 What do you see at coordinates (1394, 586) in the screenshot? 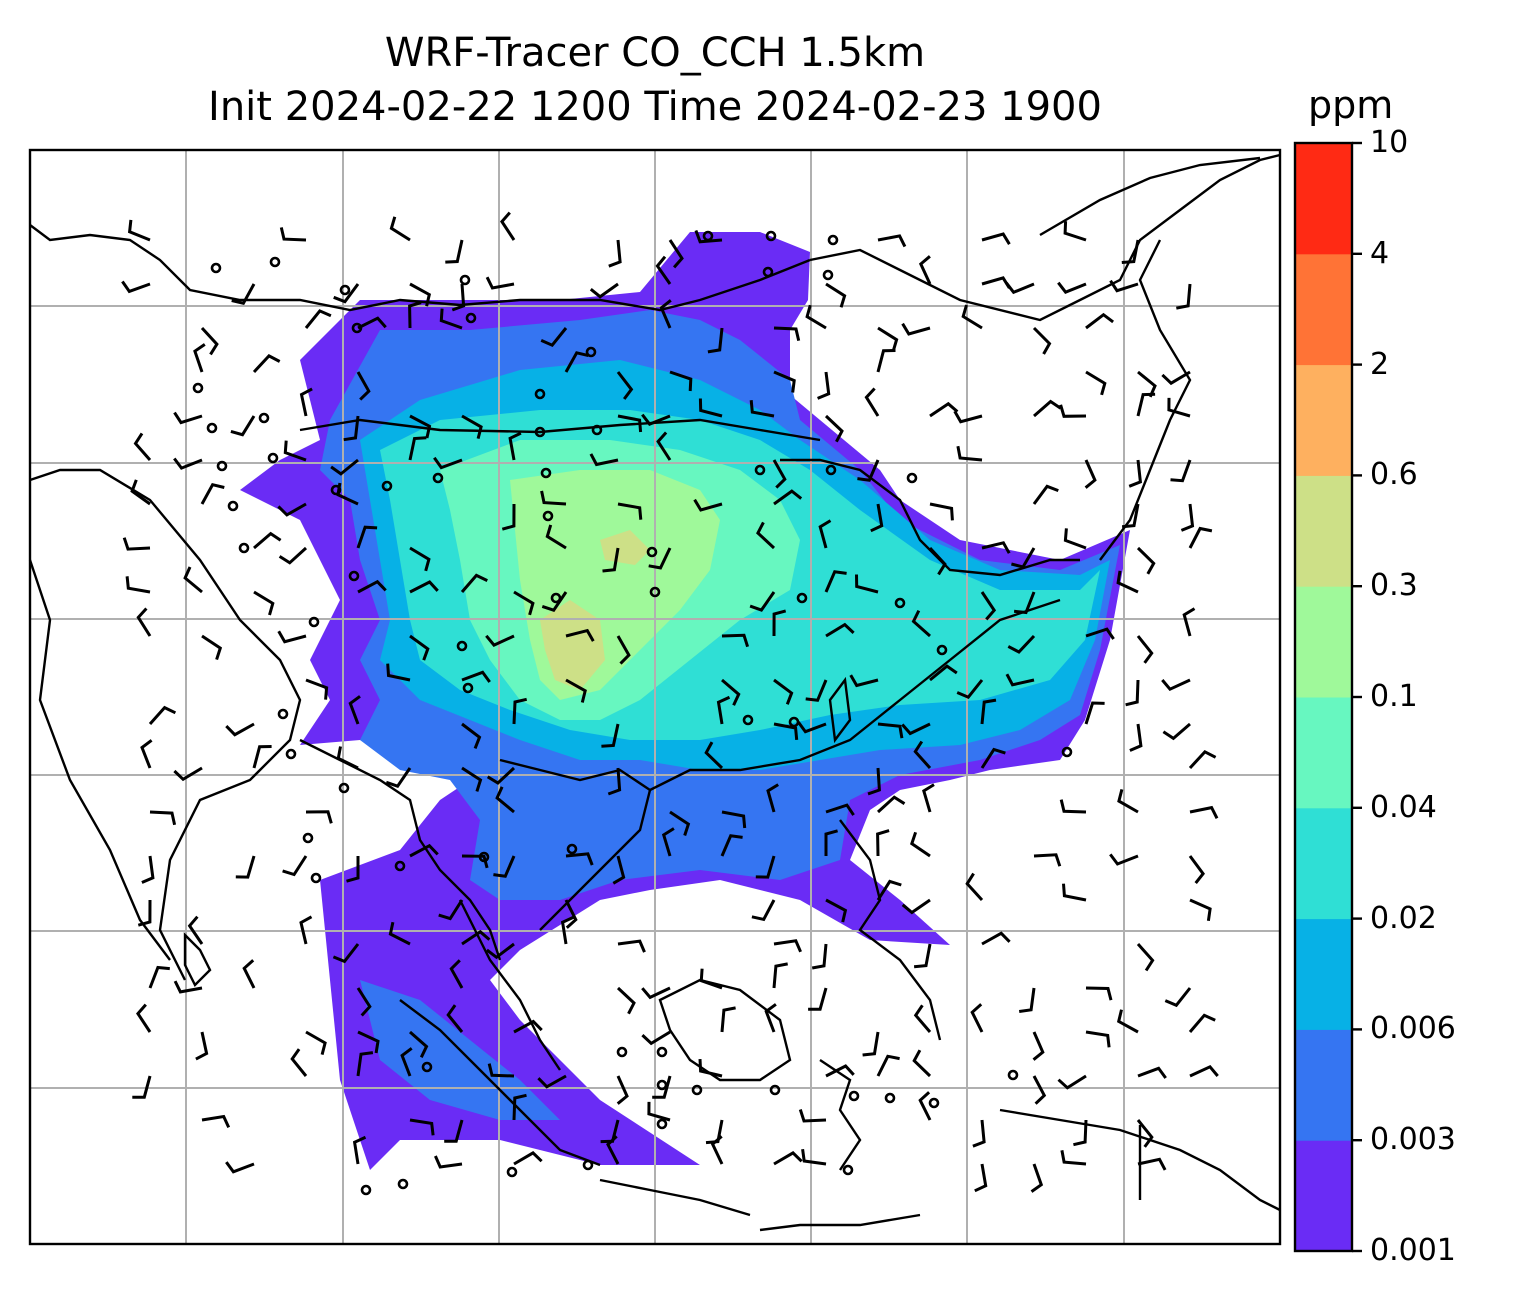
I see `colorbar-tick-label: 0.3` at bounding box center [1394, 586].